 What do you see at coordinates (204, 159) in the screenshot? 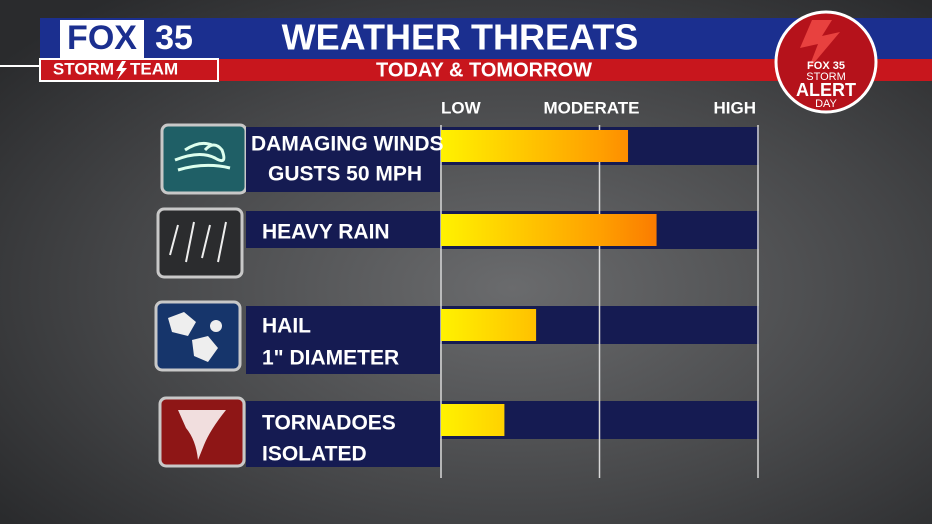
I see `wind-icon` at bounding box center [204, 159].